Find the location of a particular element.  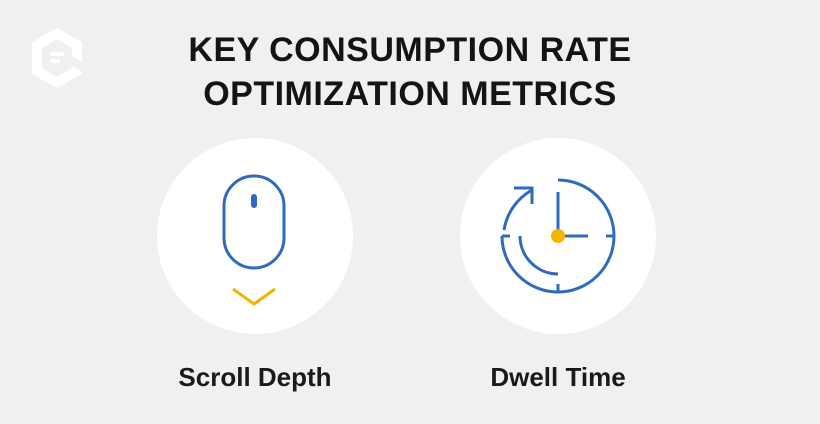

dwell-time-card is located at coordinates (558, 236).